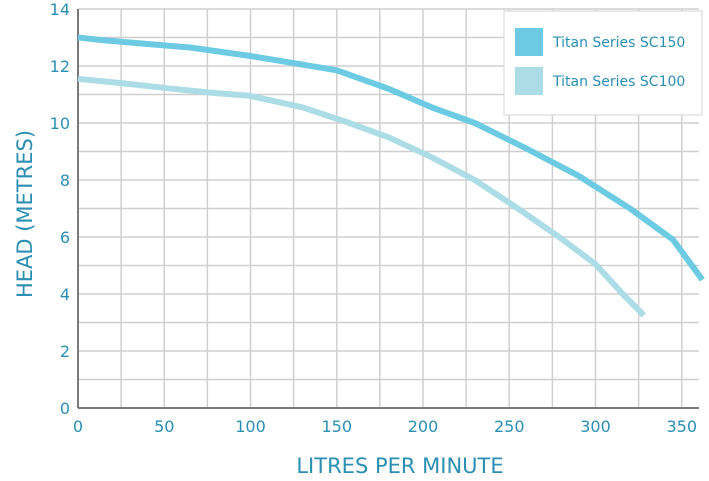 Image resolution: width=709 pixels, height=481 pixels. I want to click on x-tick-label: 0, so click(78, 426).